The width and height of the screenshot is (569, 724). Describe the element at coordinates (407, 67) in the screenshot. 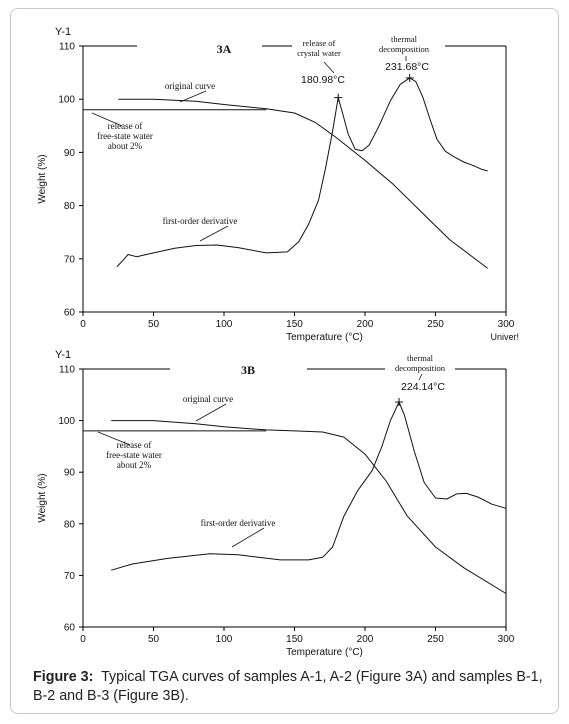

I see `peak-label: 231.68°C` at that location.